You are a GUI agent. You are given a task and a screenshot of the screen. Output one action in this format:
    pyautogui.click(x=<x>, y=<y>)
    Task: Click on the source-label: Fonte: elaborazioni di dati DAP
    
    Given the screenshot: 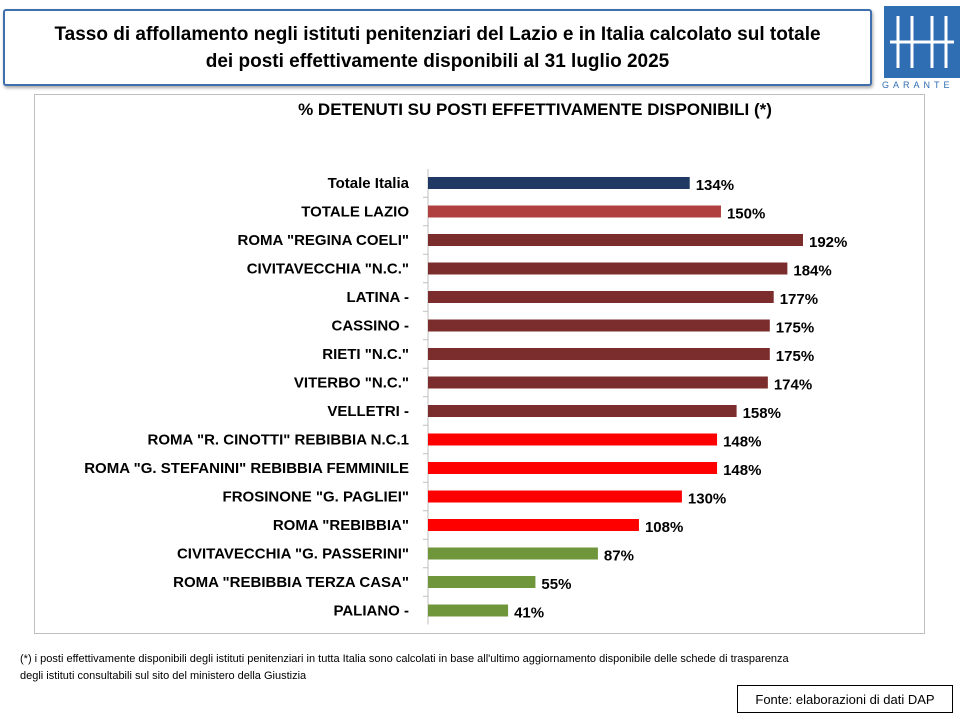 What is the action you would take?
    pyautogui.click(x=845, y=699)
    